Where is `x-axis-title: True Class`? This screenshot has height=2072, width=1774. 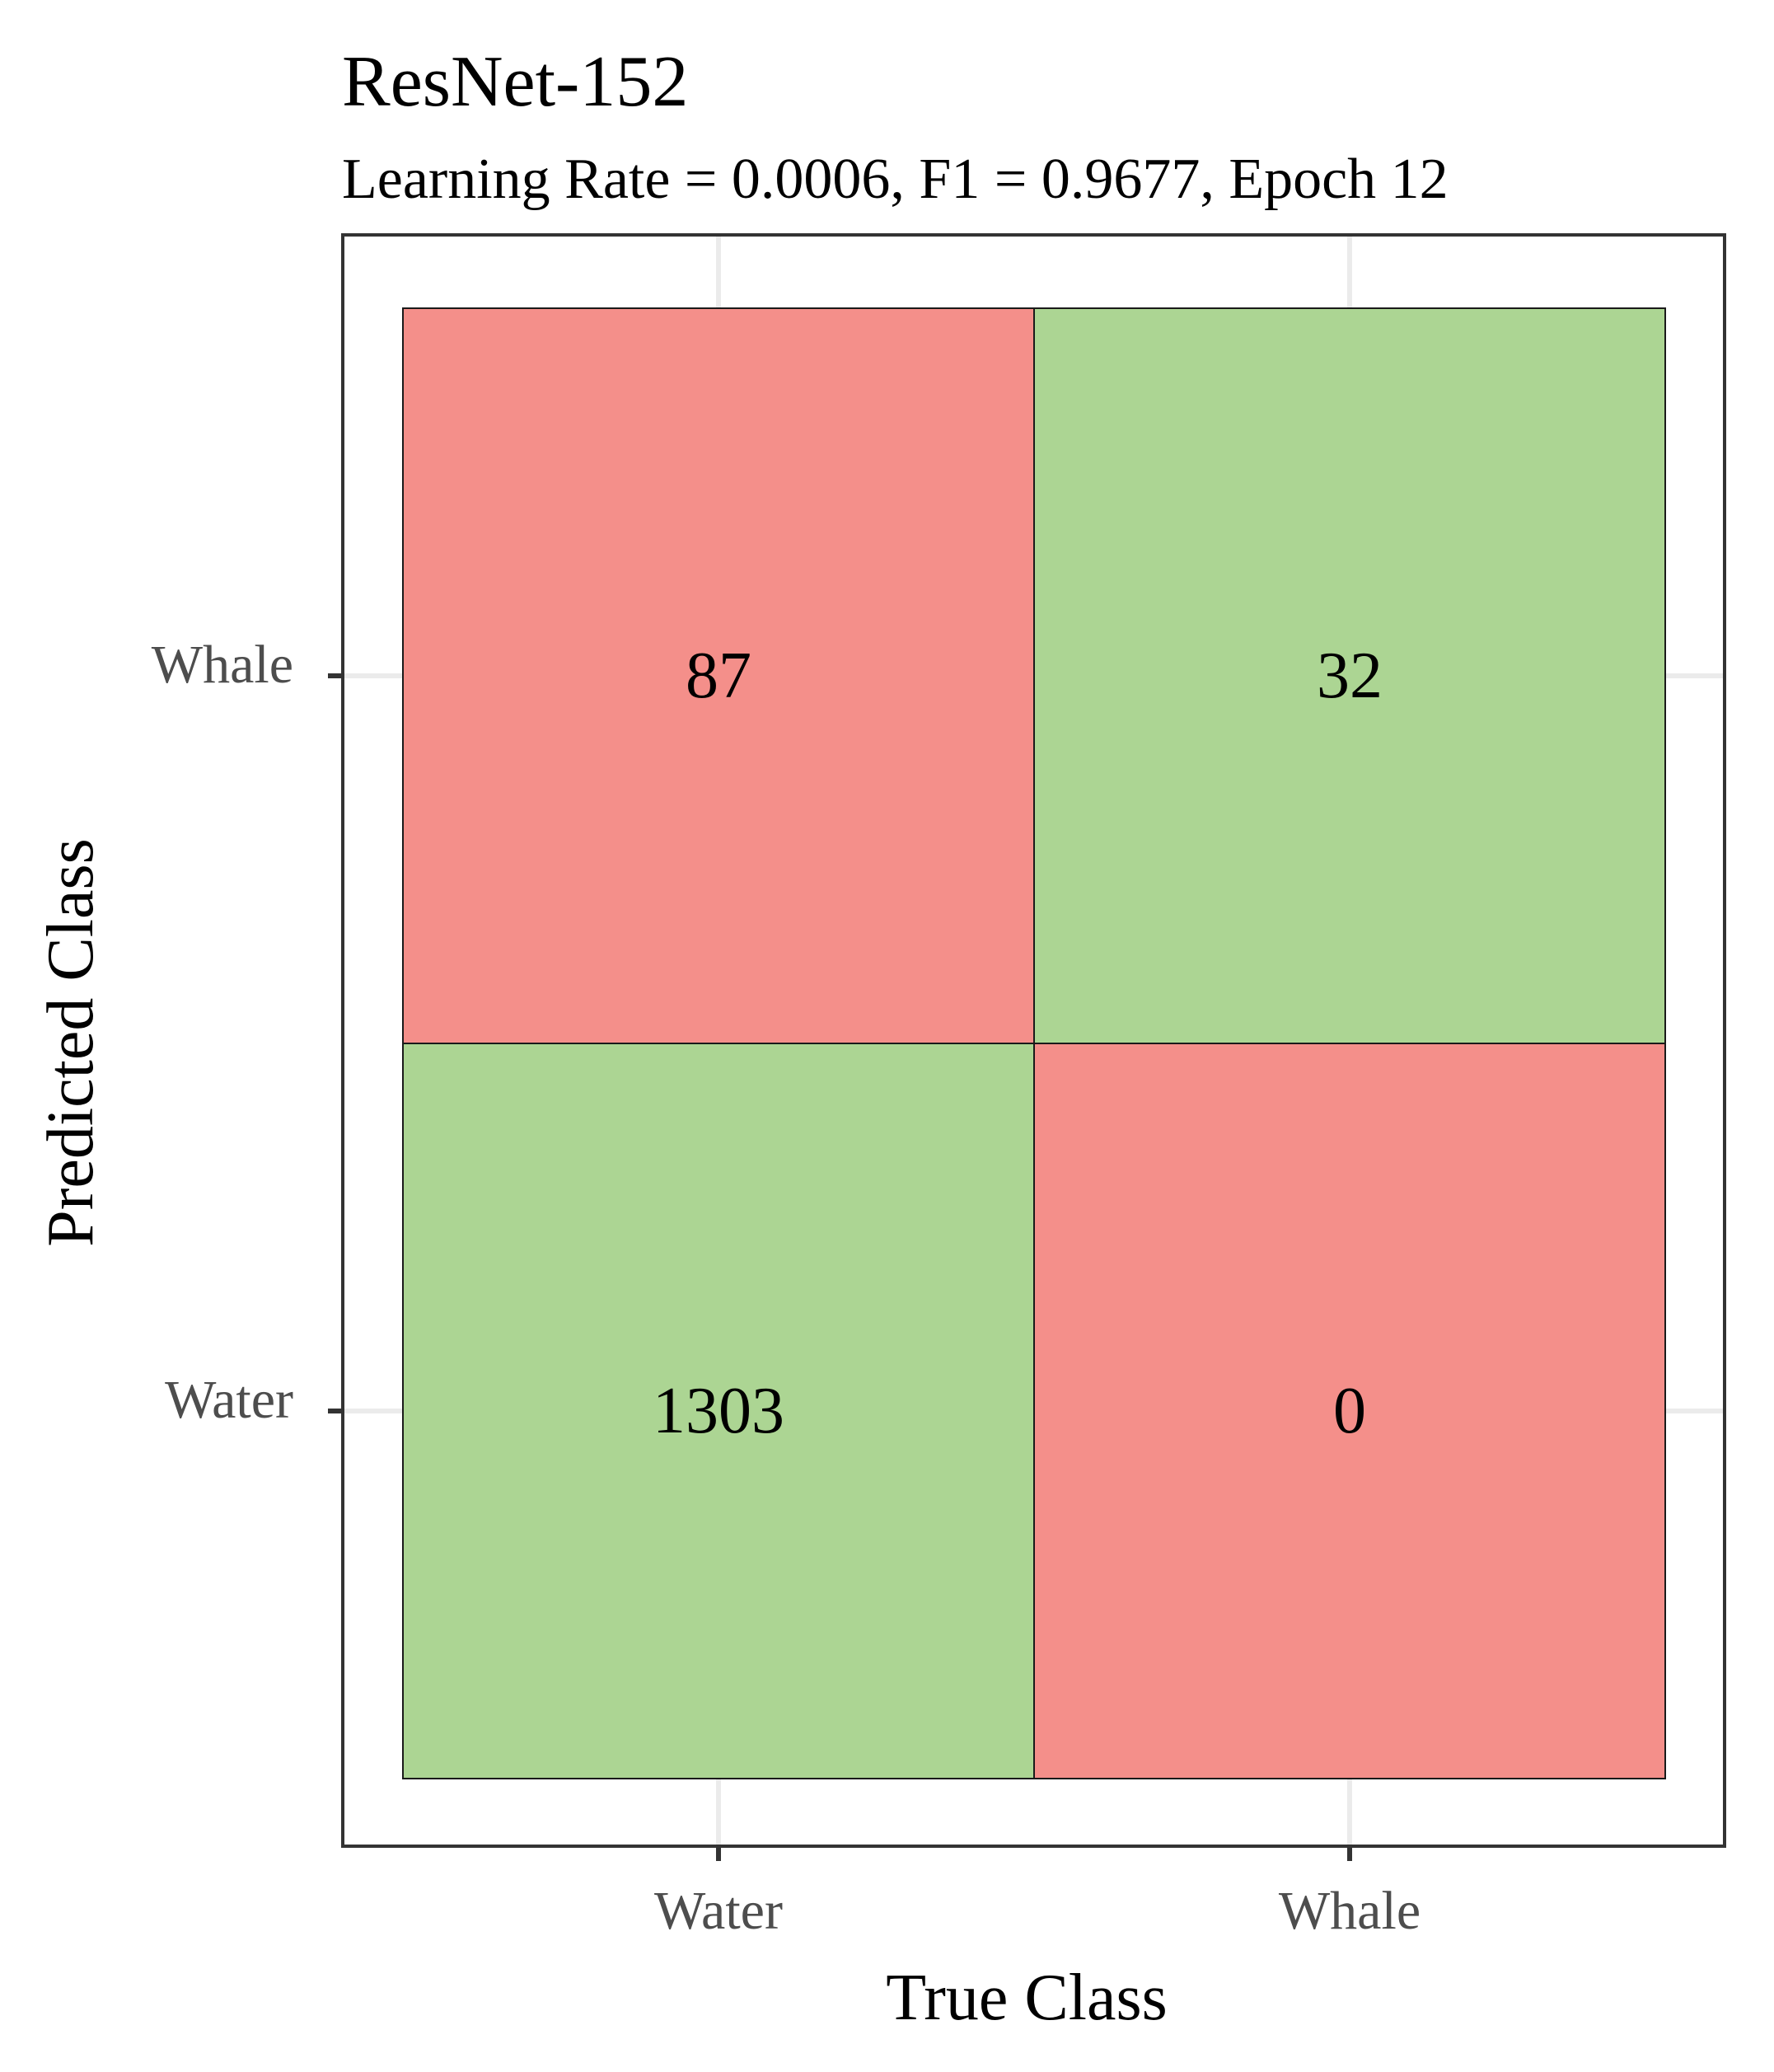
x-axis-title: True Class is located at coordinates (1027, 1998).